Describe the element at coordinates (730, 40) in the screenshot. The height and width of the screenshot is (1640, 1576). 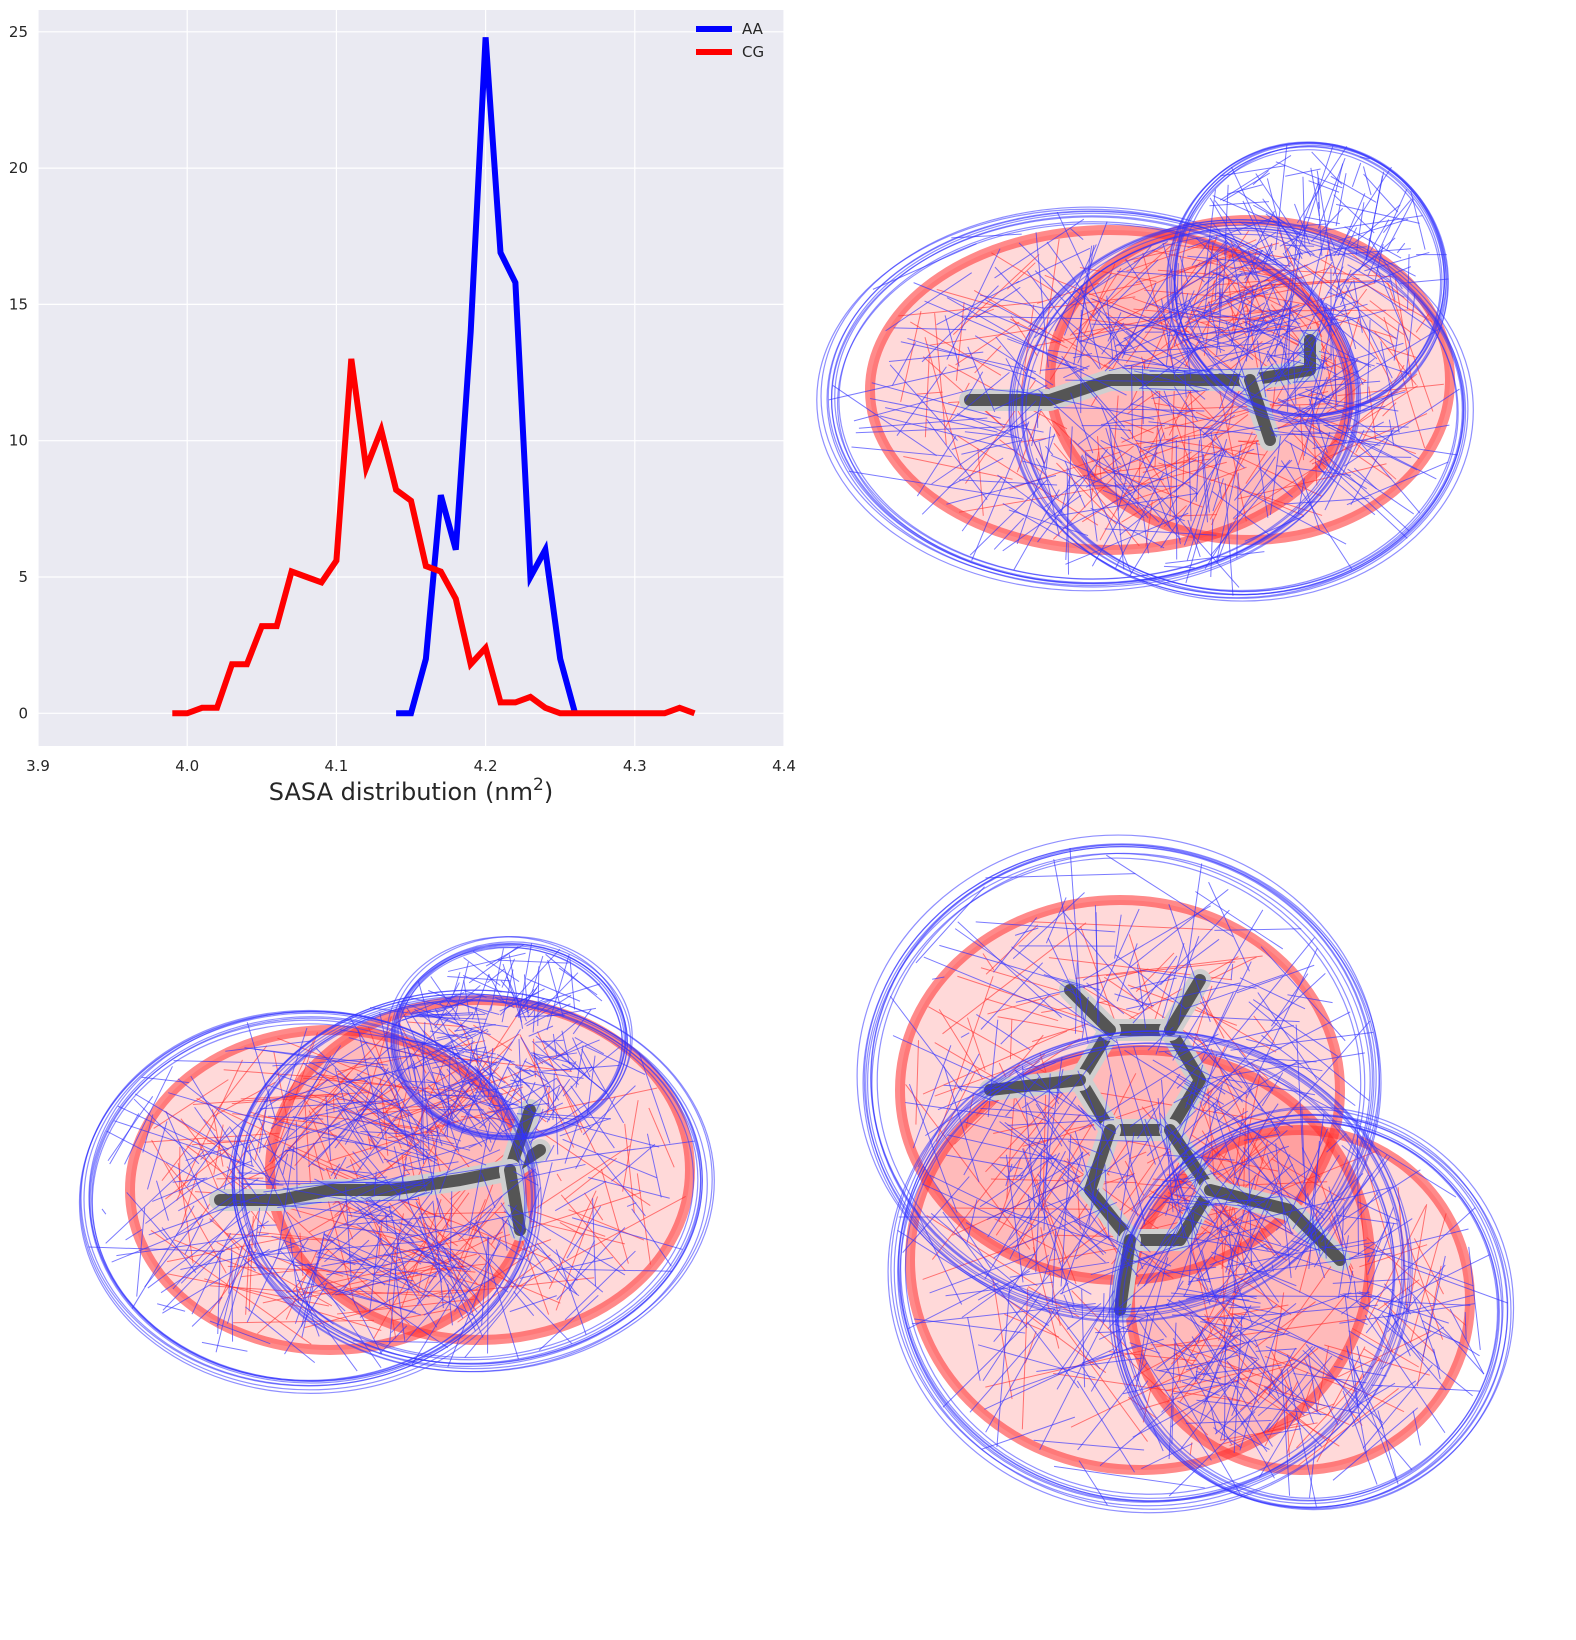
I see `legend: AA CG` at that location.